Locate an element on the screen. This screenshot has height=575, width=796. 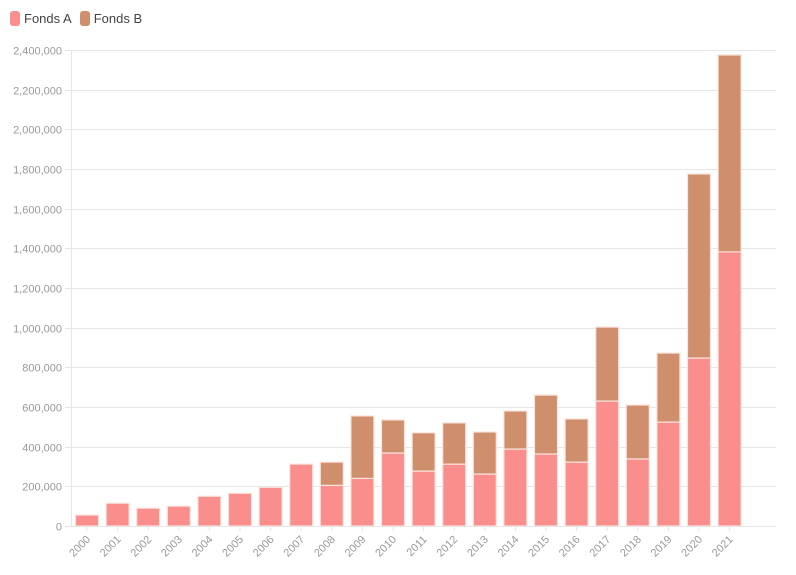
x-tick-label: 2004 is located at coordinates (203, 547).